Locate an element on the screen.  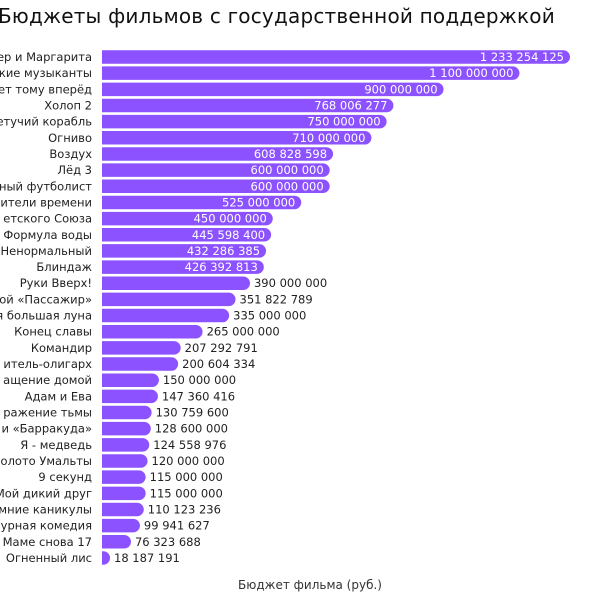
category-label: я большая луна is located at coordinates (46, 316).